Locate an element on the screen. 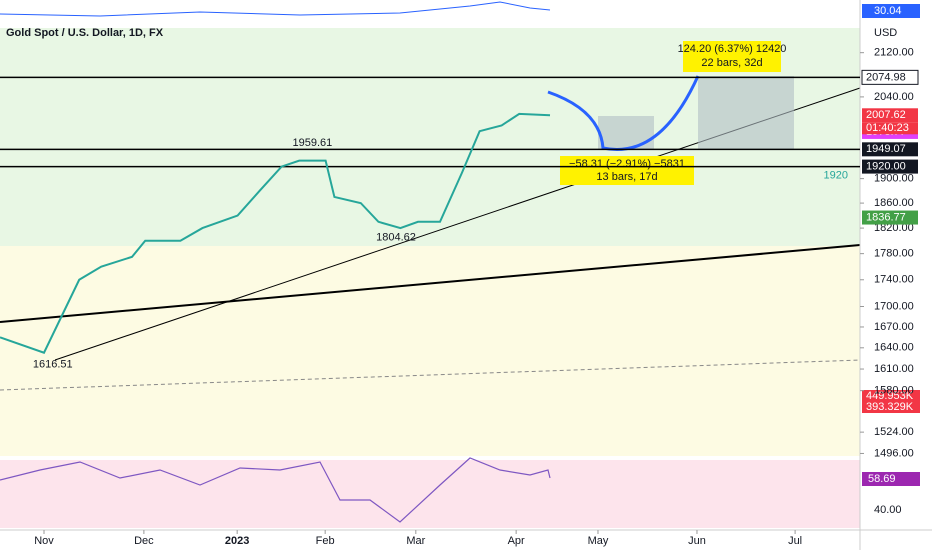 This screenshot has height=555, width=932. price-tag-text: 1949.07 is located at coordinates (886, 149).